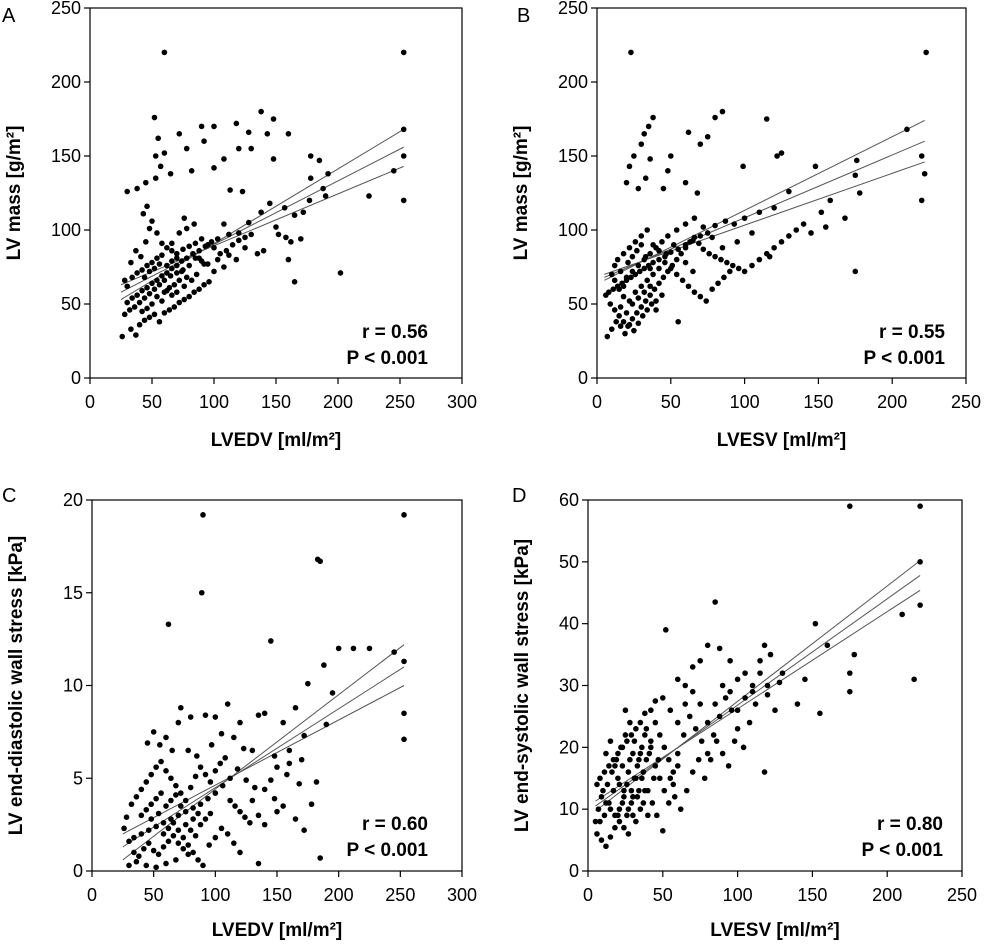  What do you see at coordinates (66, 9) in the screenshot?
I see `y-tick-label: 250` at bounding box center [66, 9].